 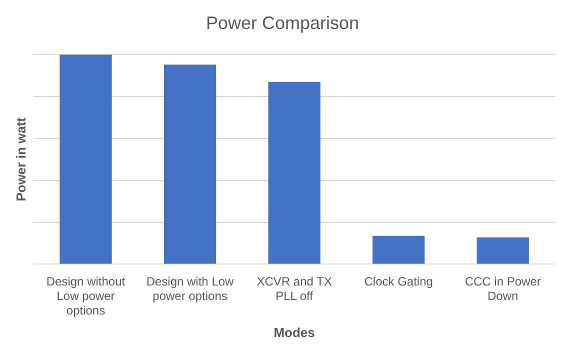 I want to click on x-tick-label: CCC in Power Down, so click(x=502, y=289).